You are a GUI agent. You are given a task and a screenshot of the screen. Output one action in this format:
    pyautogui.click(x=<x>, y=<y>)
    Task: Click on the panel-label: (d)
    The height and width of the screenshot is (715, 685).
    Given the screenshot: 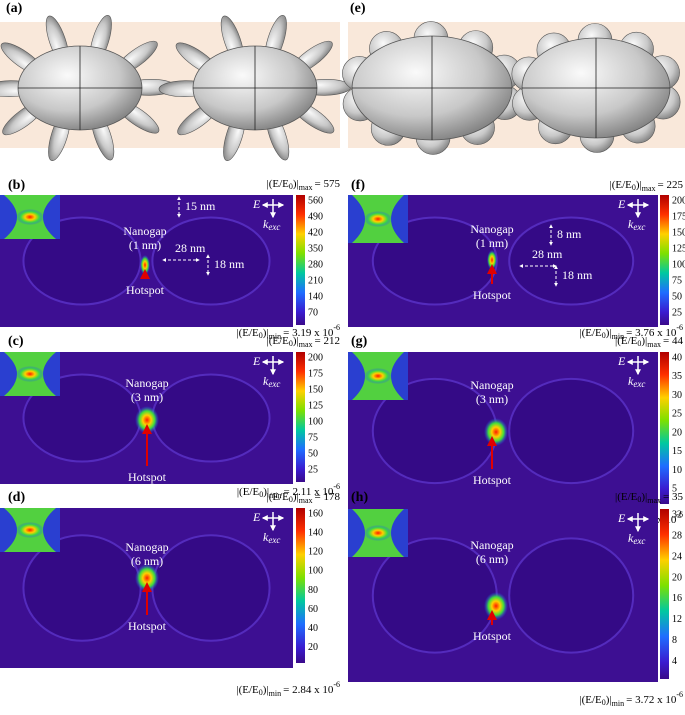 What is the action you would take?
    pyautogui.click(x=16, y=497)
    